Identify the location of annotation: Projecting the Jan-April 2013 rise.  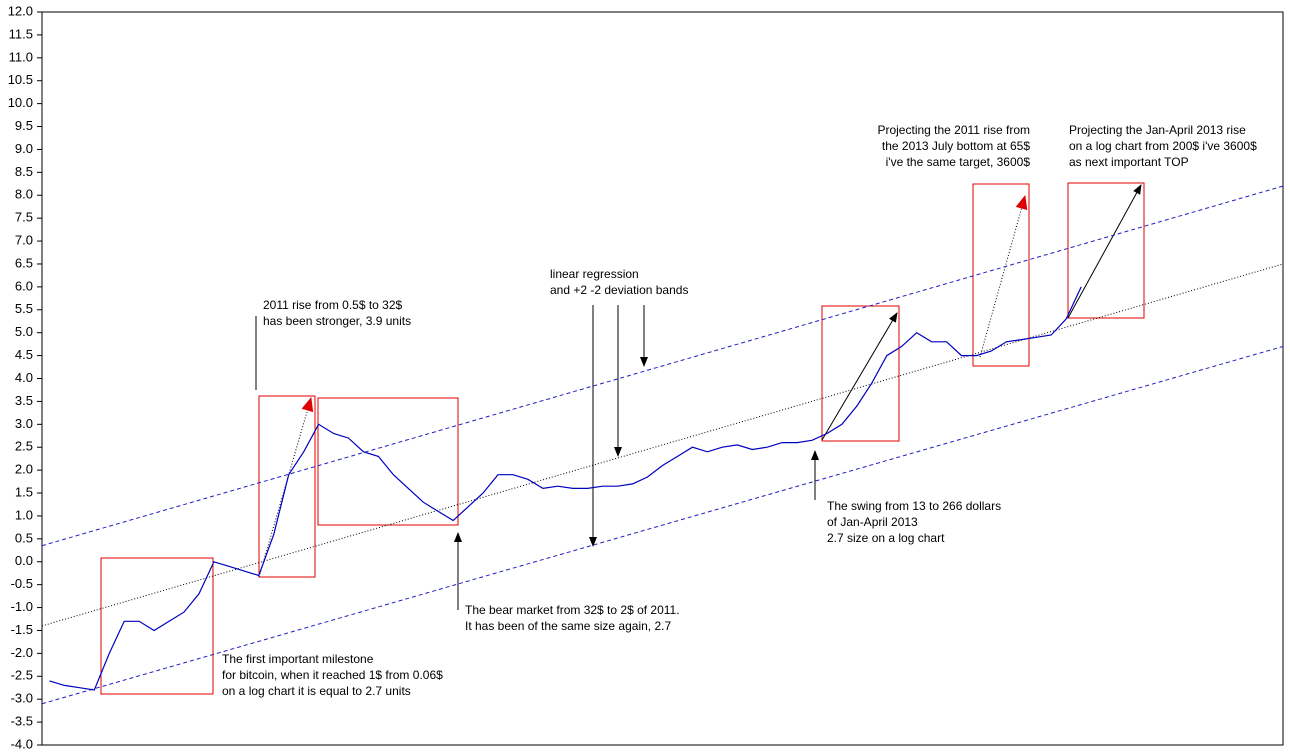
(1157, 130).